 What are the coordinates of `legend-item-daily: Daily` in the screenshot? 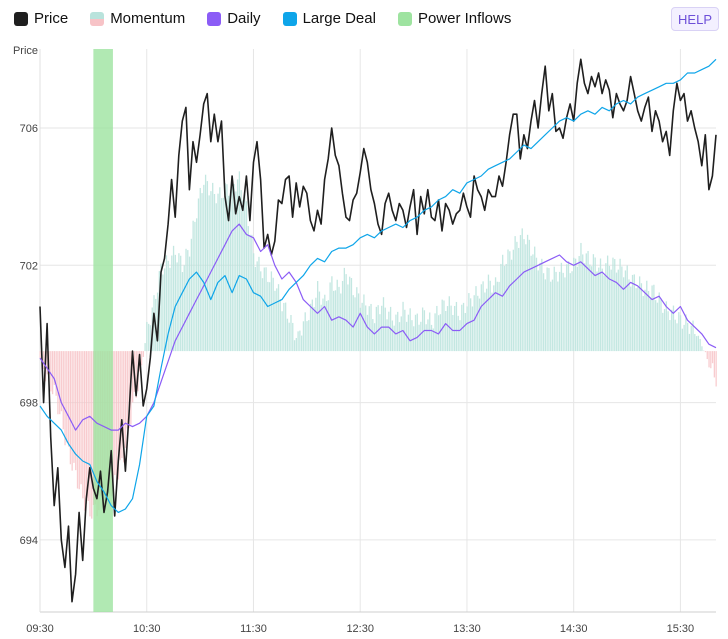 It's located at (234, 18).